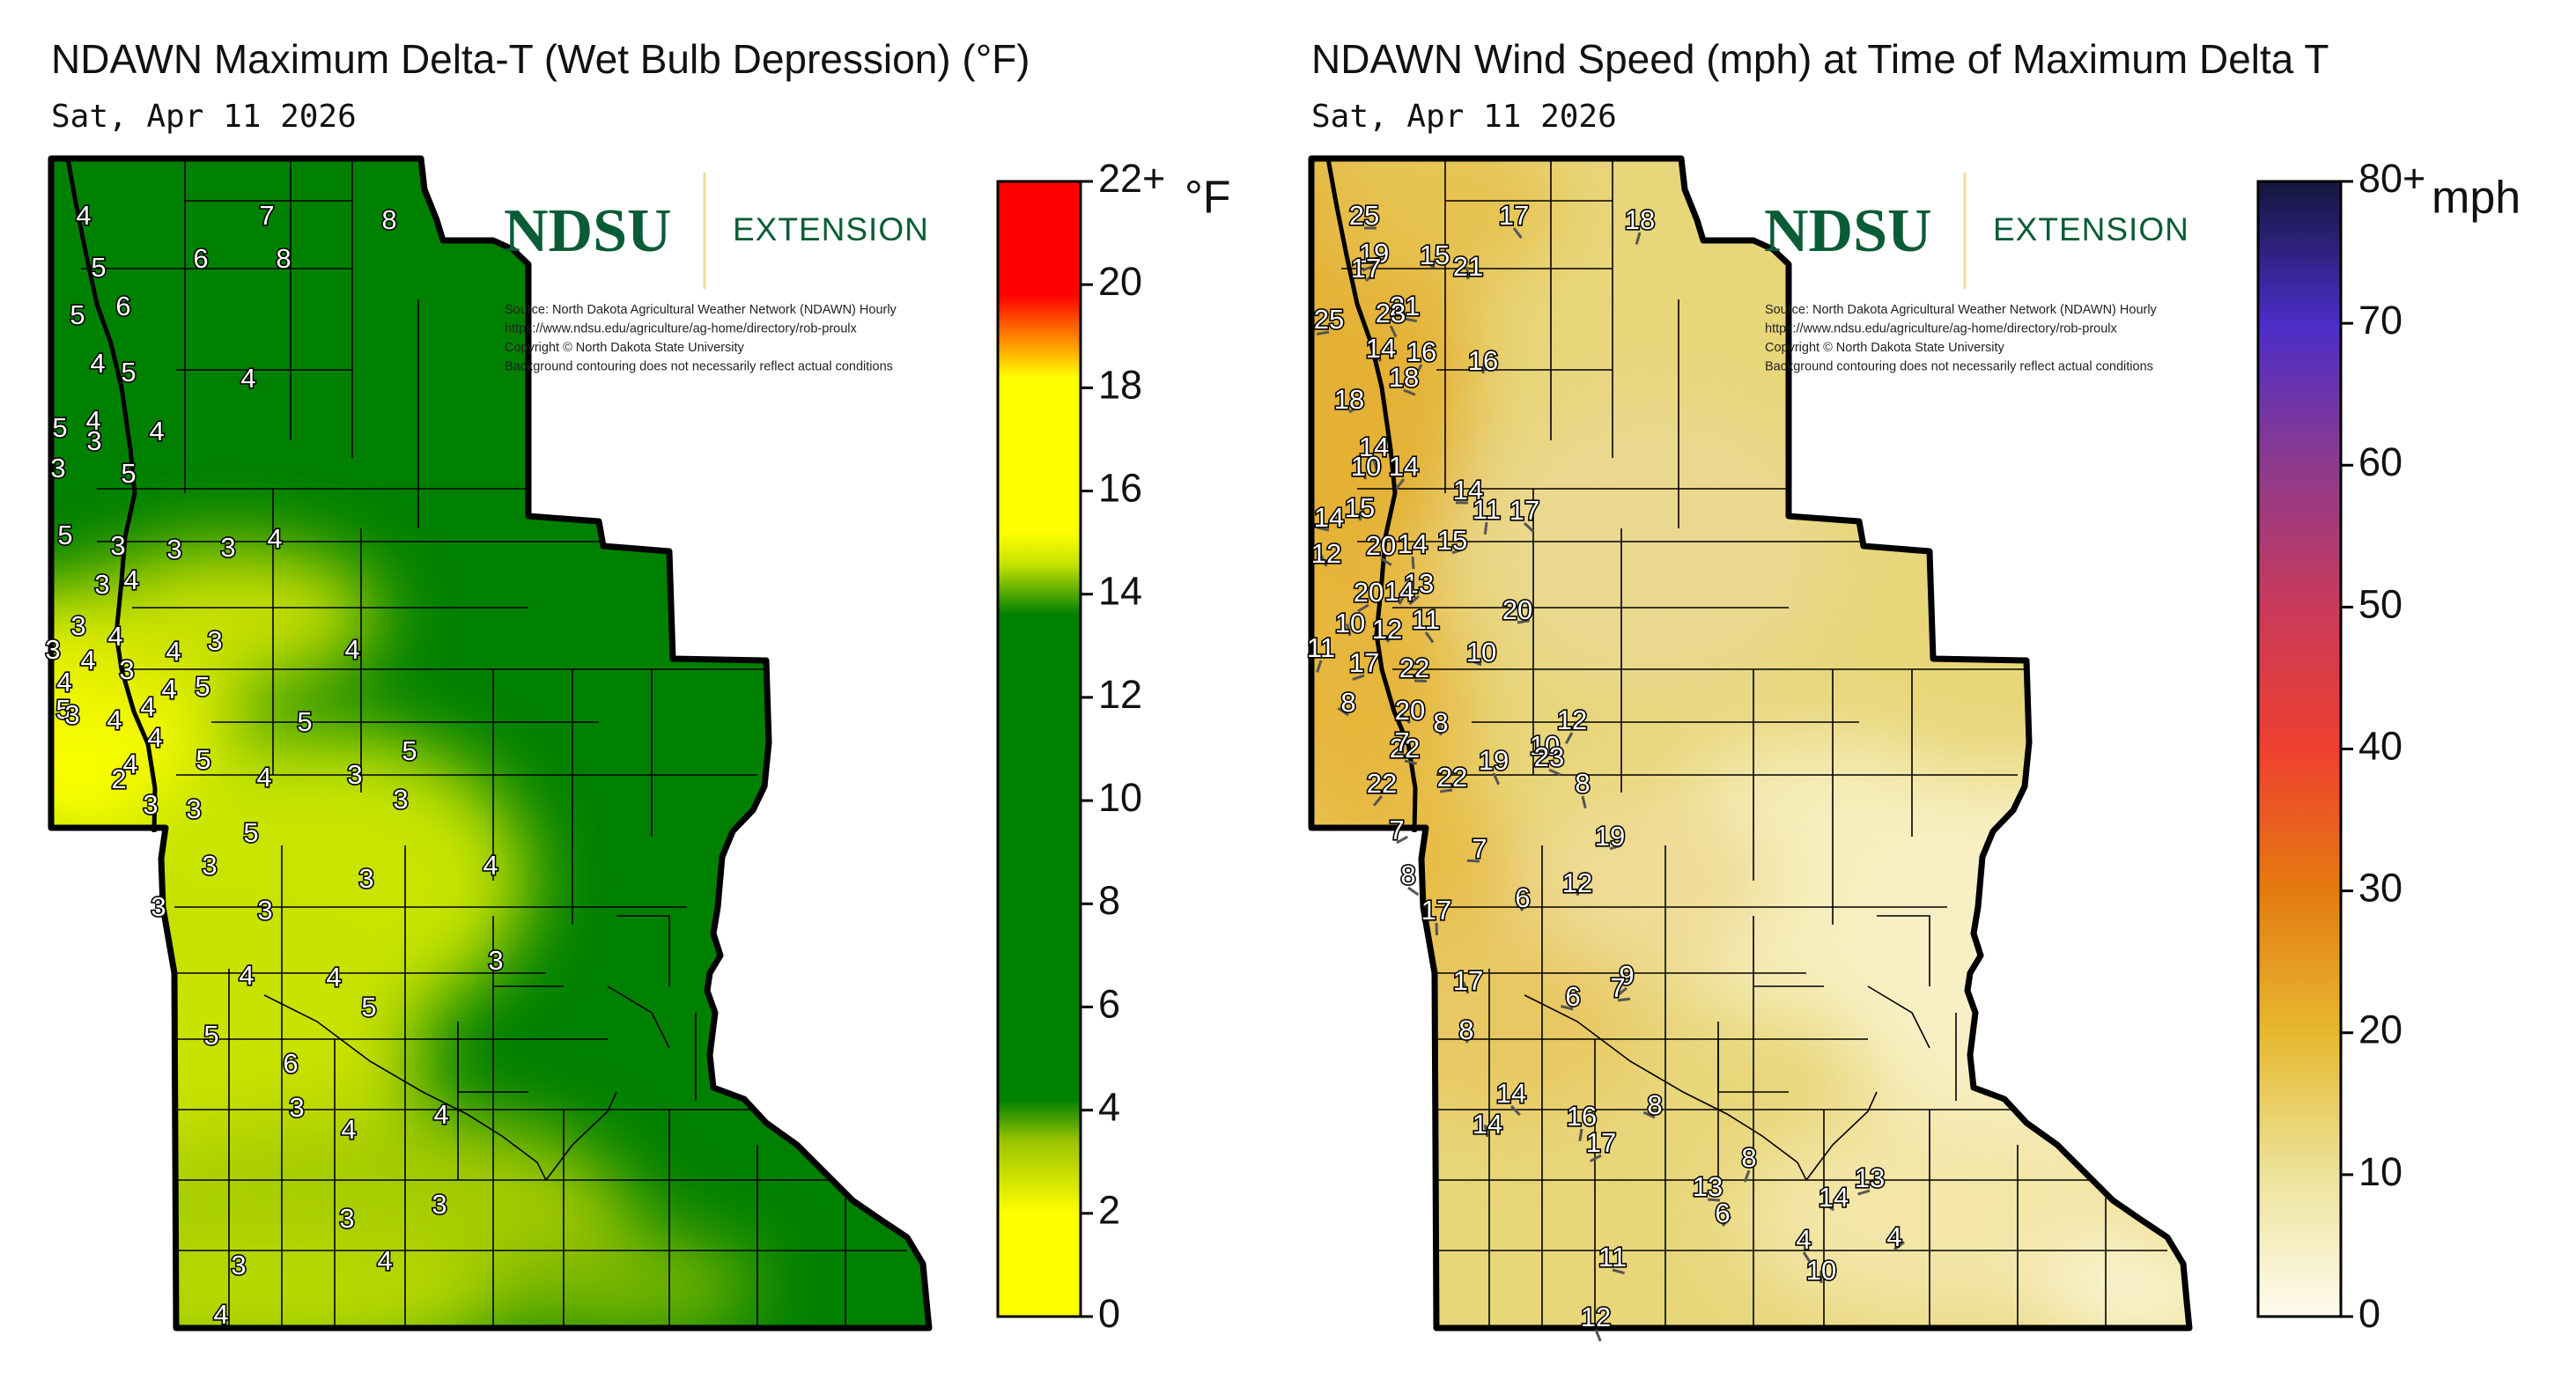 The width and height of the screenshot is (2576, 1387). Describe the element at coordinates (1626, 975) in the screenshot. I see `station-value: 9` at that location.